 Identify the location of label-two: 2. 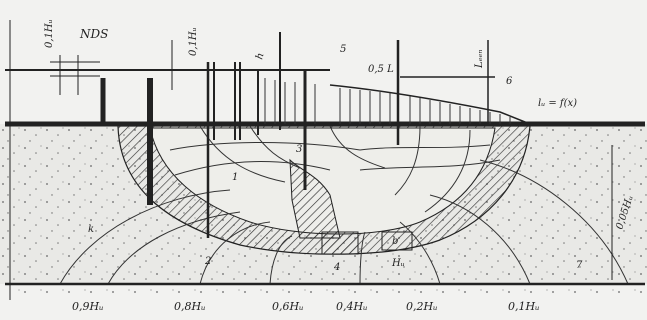
(207, 261).